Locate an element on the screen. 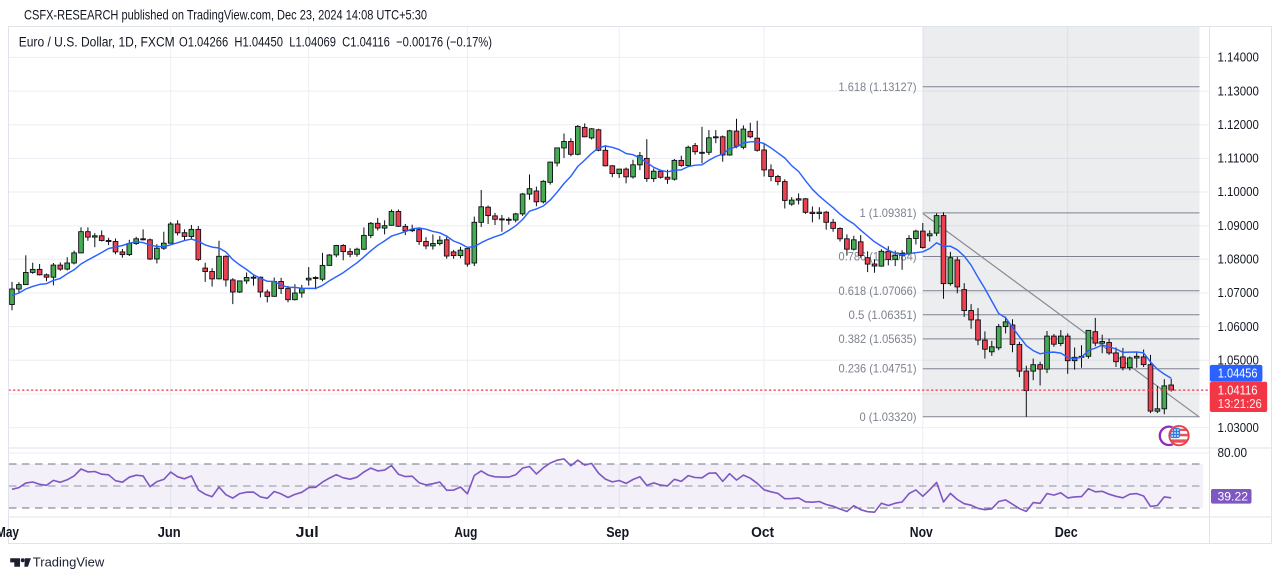 The width and height of the screenshot is (1281, 581). svg-text: Jul is located at coordinates (307, 533).